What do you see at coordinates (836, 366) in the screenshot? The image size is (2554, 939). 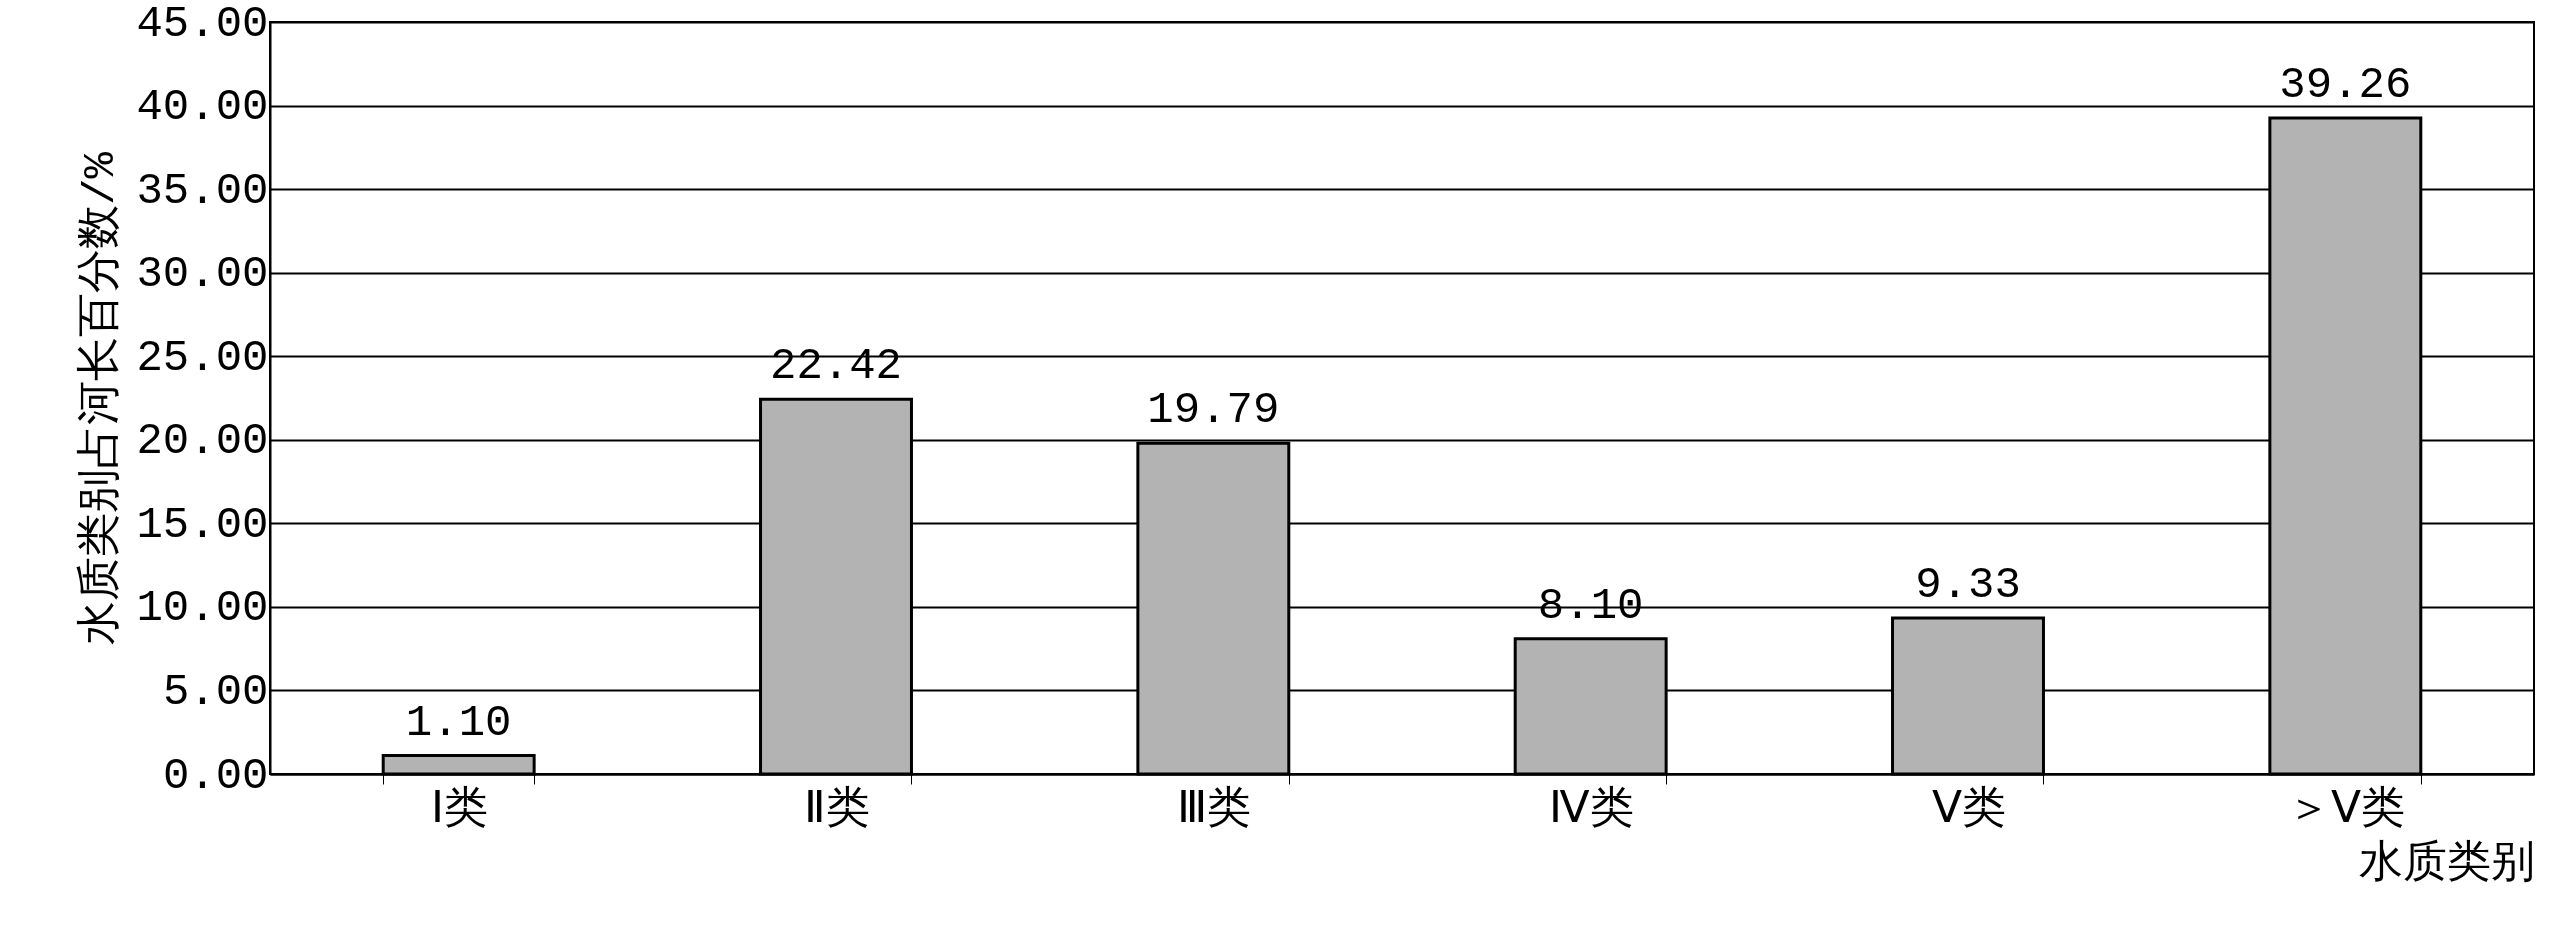 I see `data-label: 22.42` at bounding box center [836, 366].